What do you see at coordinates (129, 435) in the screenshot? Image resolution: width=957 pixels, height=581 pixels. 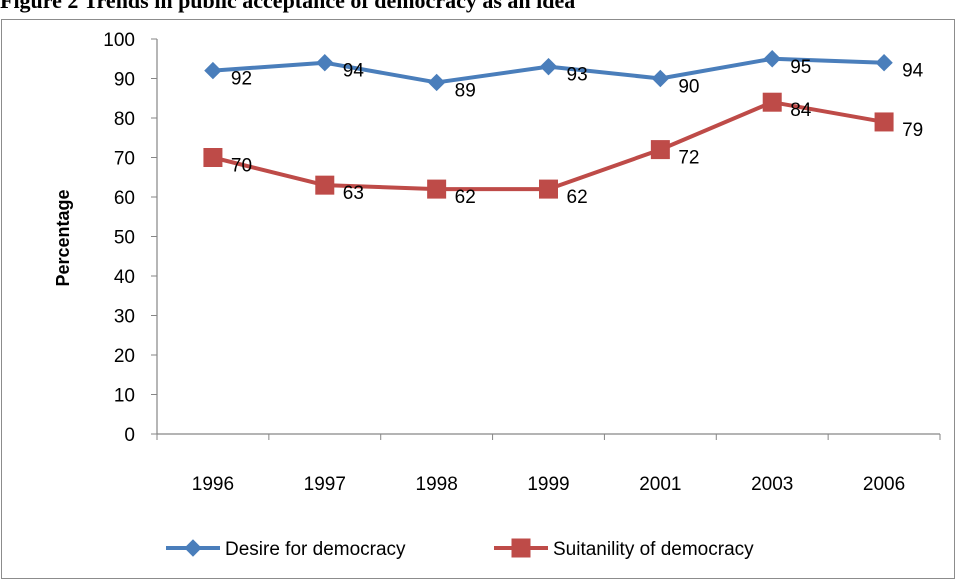 I see `y-tick-label: 0` at bounding box center [129, 435].